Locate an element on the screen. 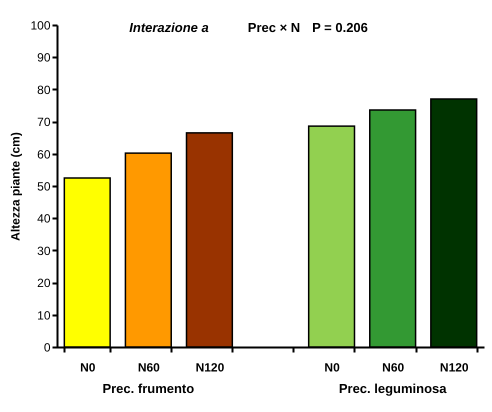 The image size is (492, 412). annotation: Interazione a is located at coordinates (169, 27).